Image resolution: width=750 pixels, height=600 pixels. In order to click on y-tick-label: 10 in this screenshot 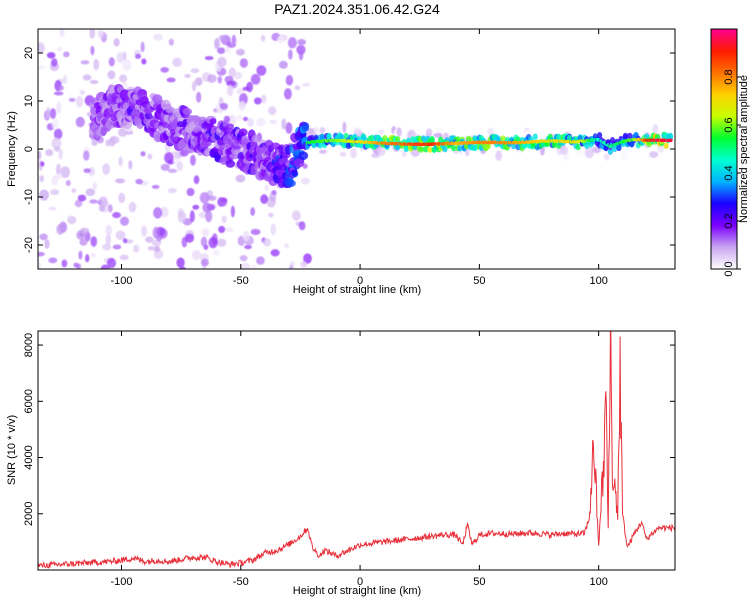, I will do `click(29, 101)`.